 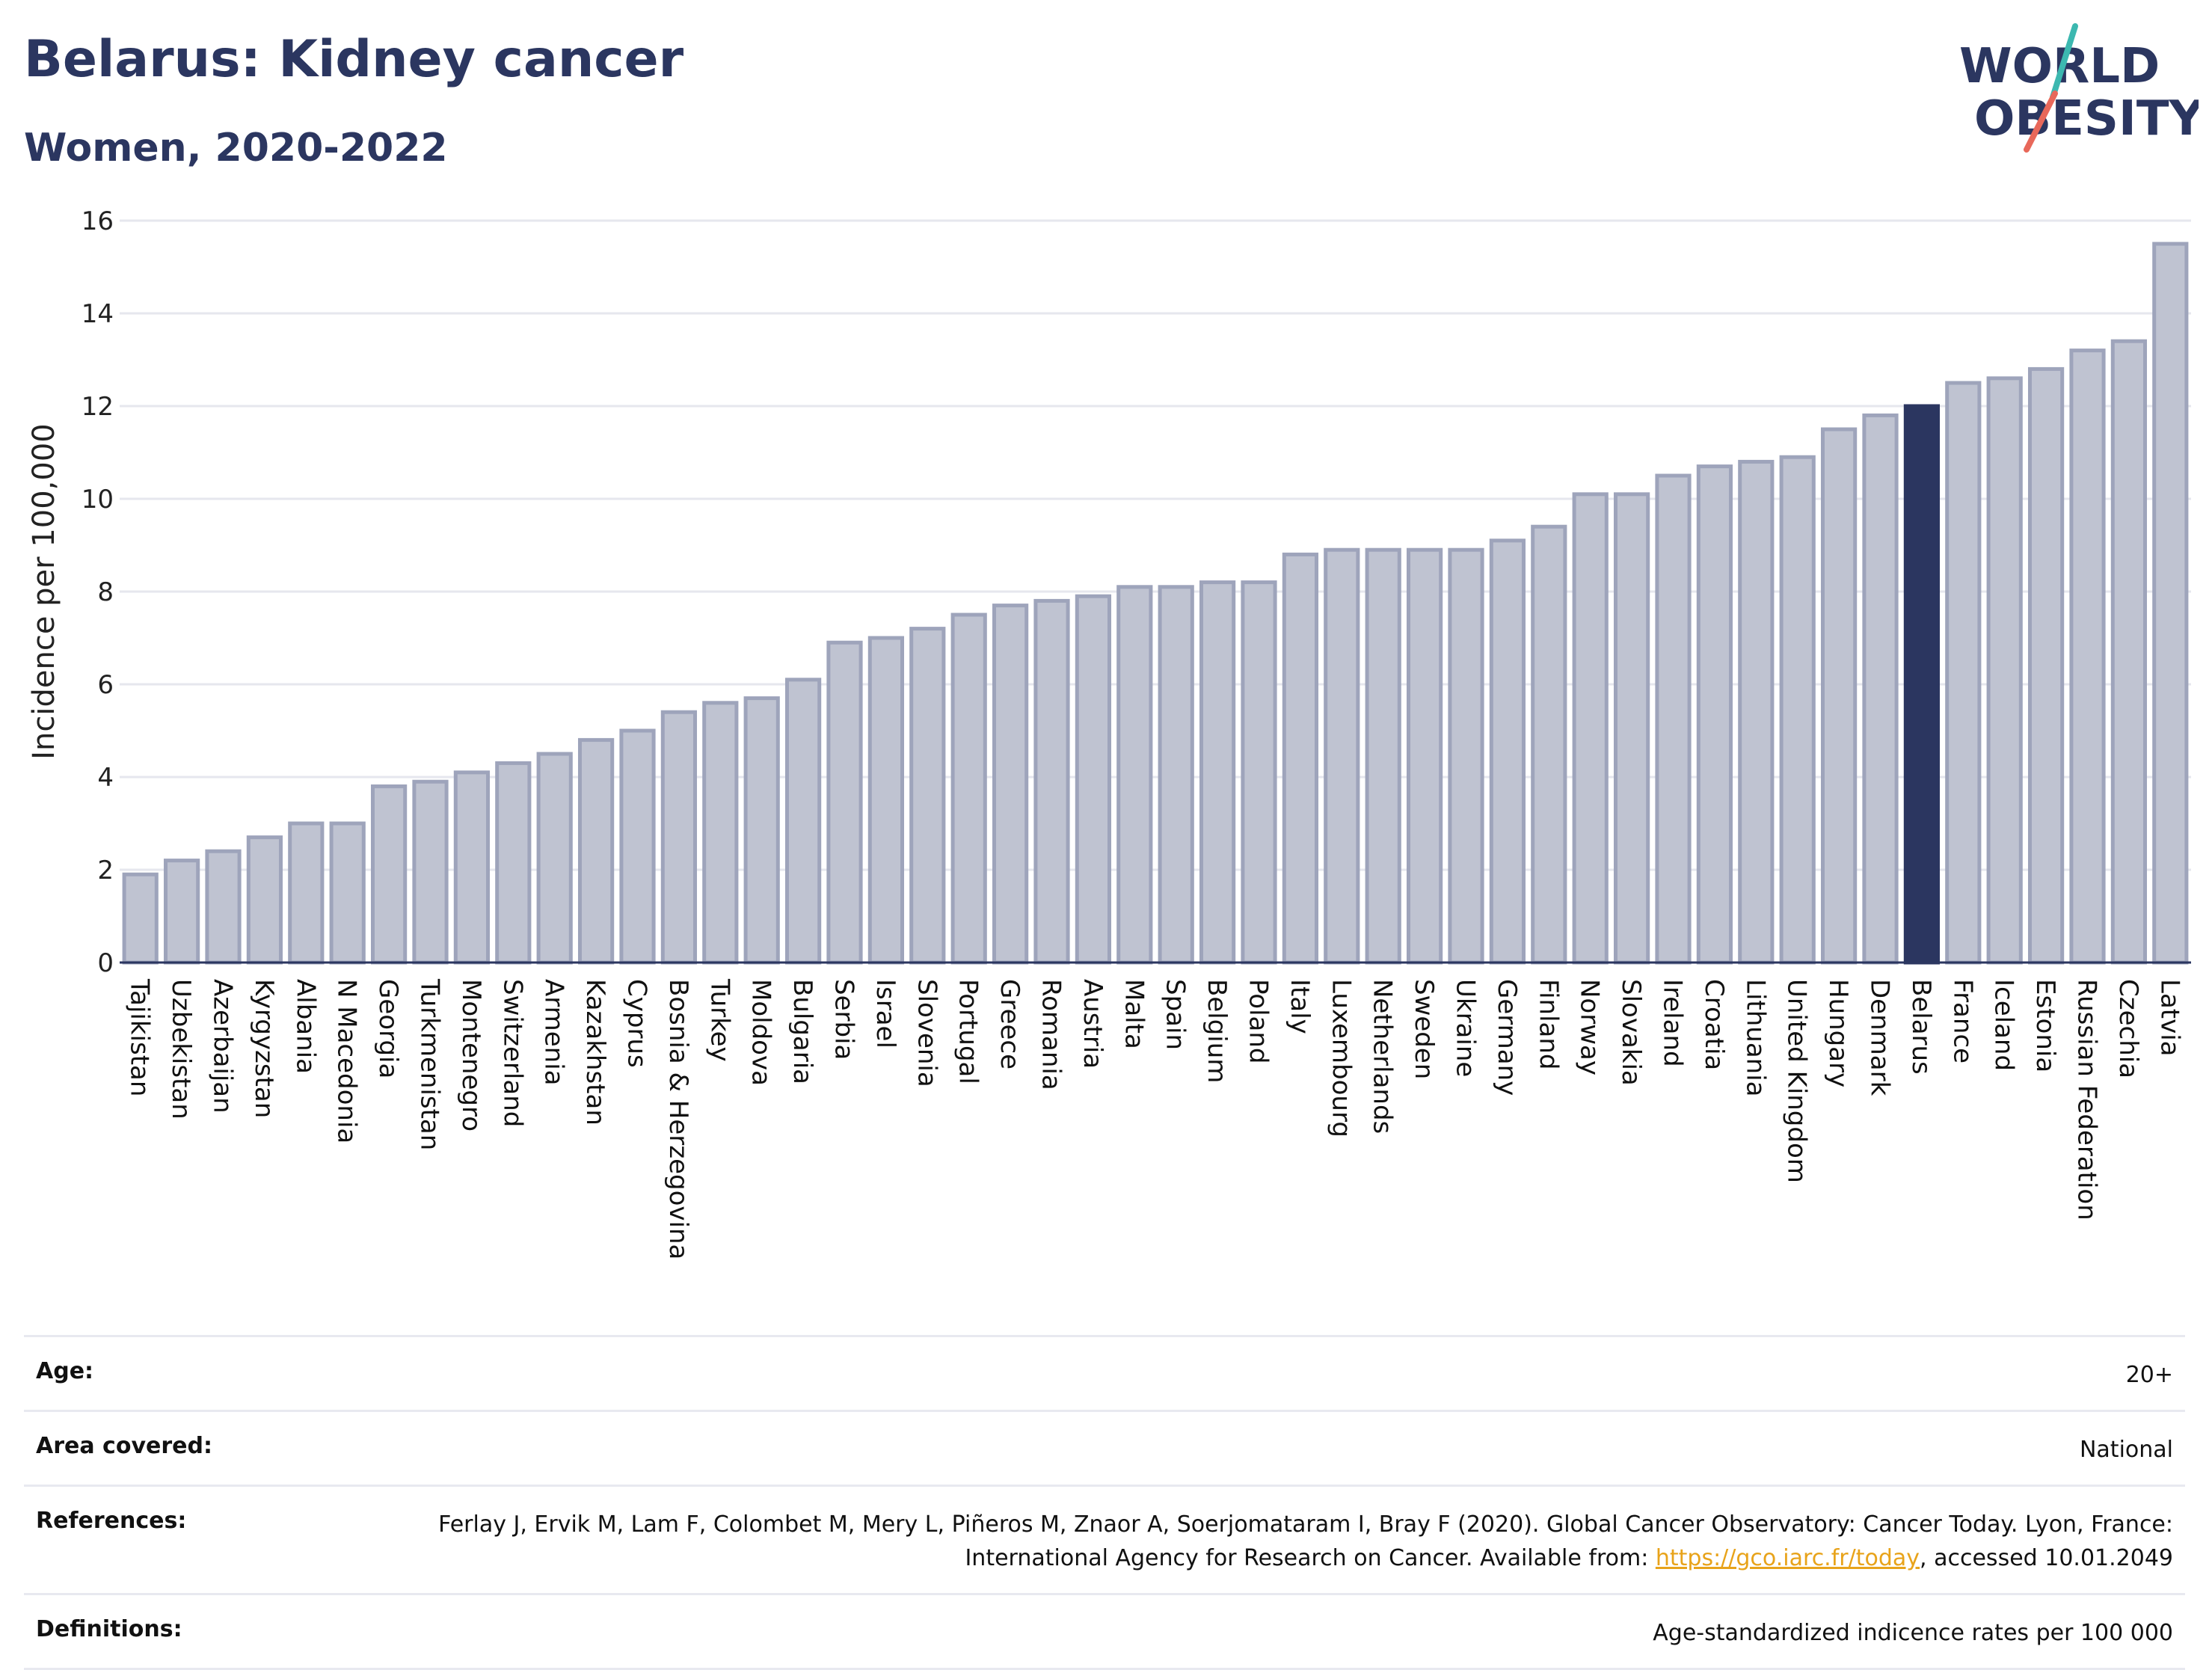 What do you see at coordinates (1051, 781) in the screenshot?
I see `bar-romania` at bounding box center [1051, 781].